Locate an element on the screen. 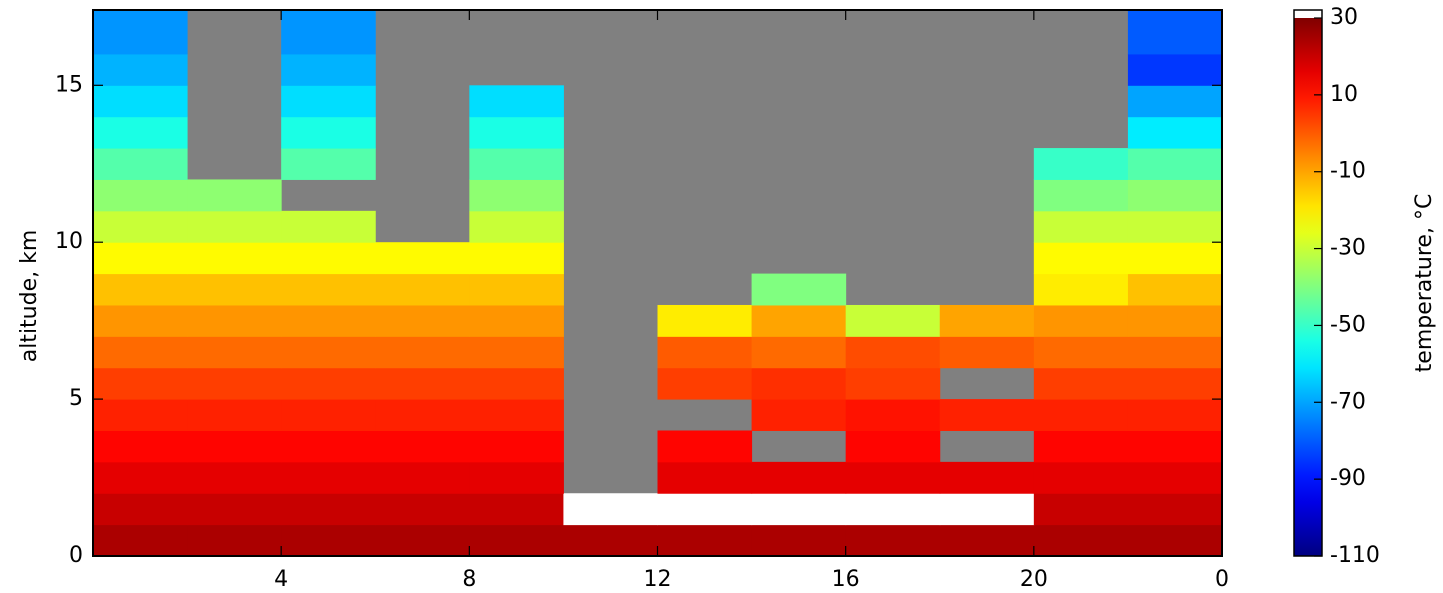 This screenshot has height=593, width=1443. y-axis-label: altitude, km is located at coordinates (29, 296).